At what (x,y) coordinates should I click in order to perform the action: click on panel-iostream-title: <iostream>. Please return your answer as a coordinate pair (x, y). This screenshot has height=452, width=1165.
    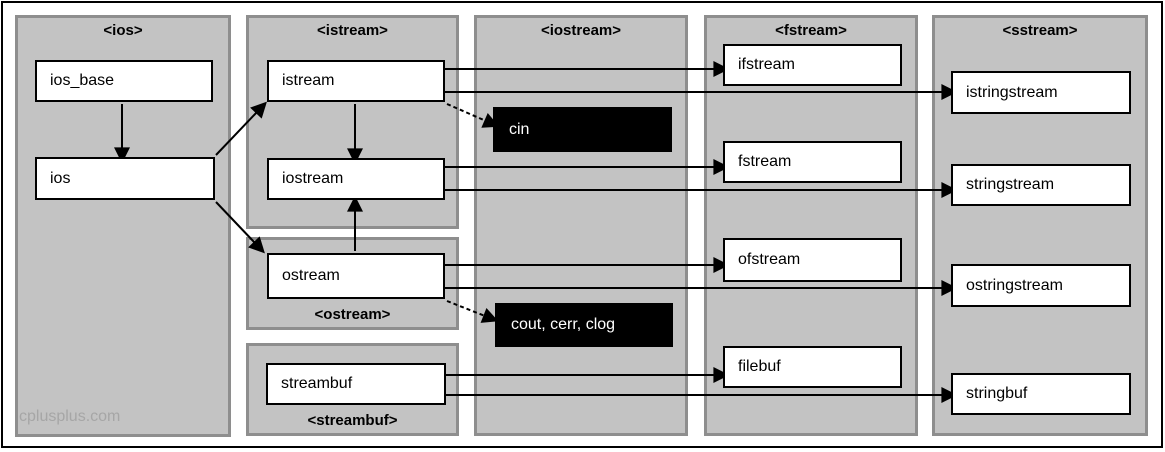
    Looking at the image, I should click on (581, 30).